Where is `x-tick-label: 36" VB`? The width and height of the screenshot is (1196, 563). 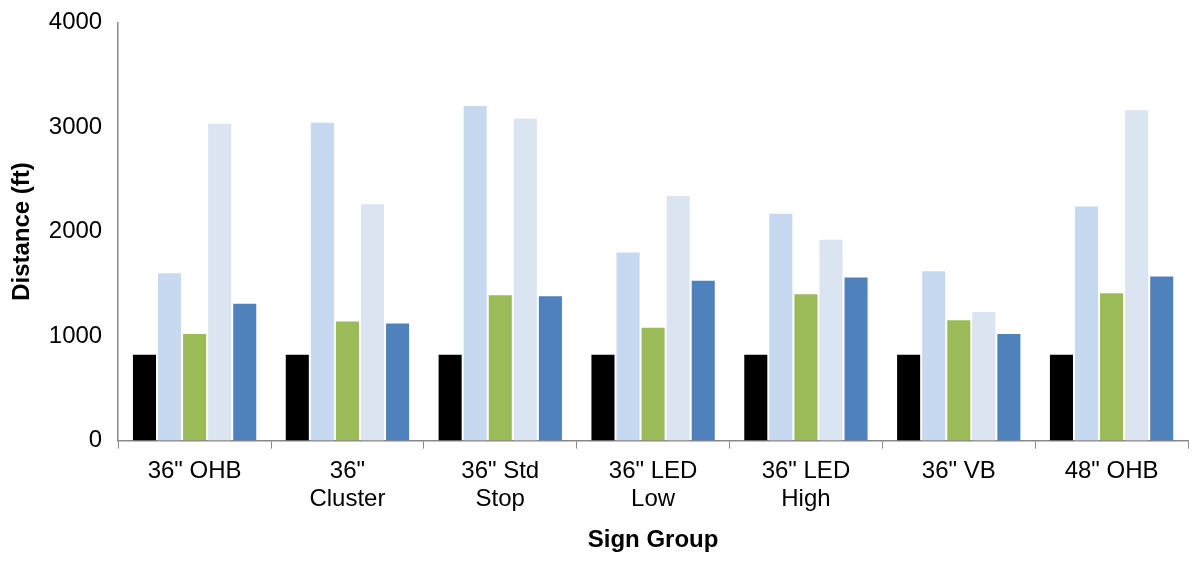
x-tick-label: 36" VB is located at coordinates (958, 469).